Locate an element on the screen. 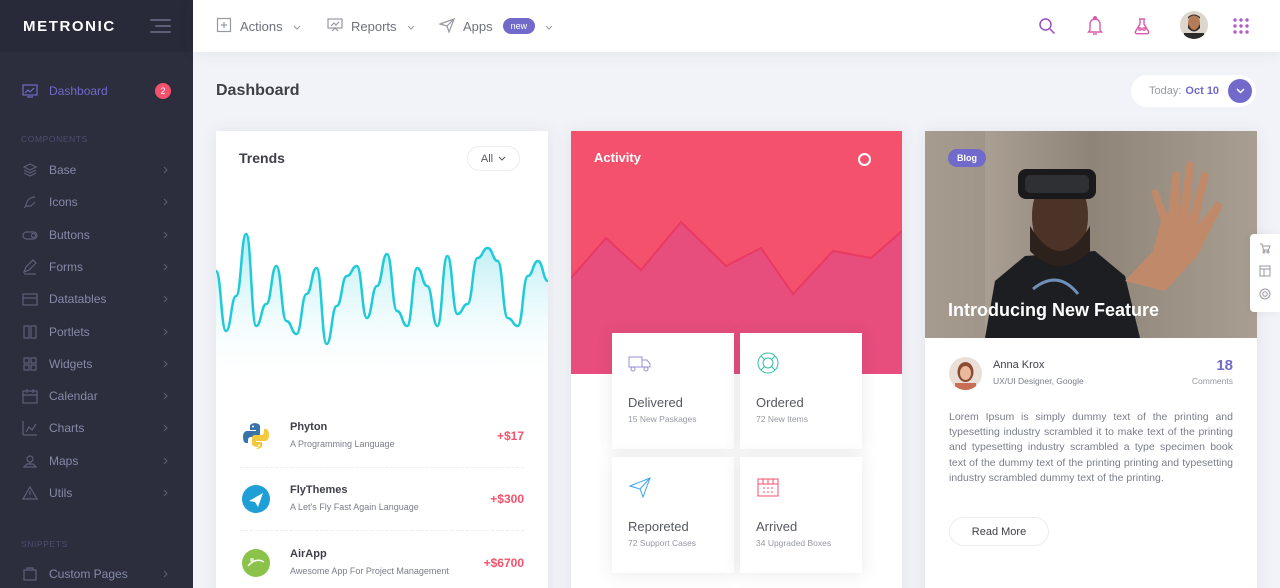  sidebar-item-label: Widgets is located at coordinates (71, 363).